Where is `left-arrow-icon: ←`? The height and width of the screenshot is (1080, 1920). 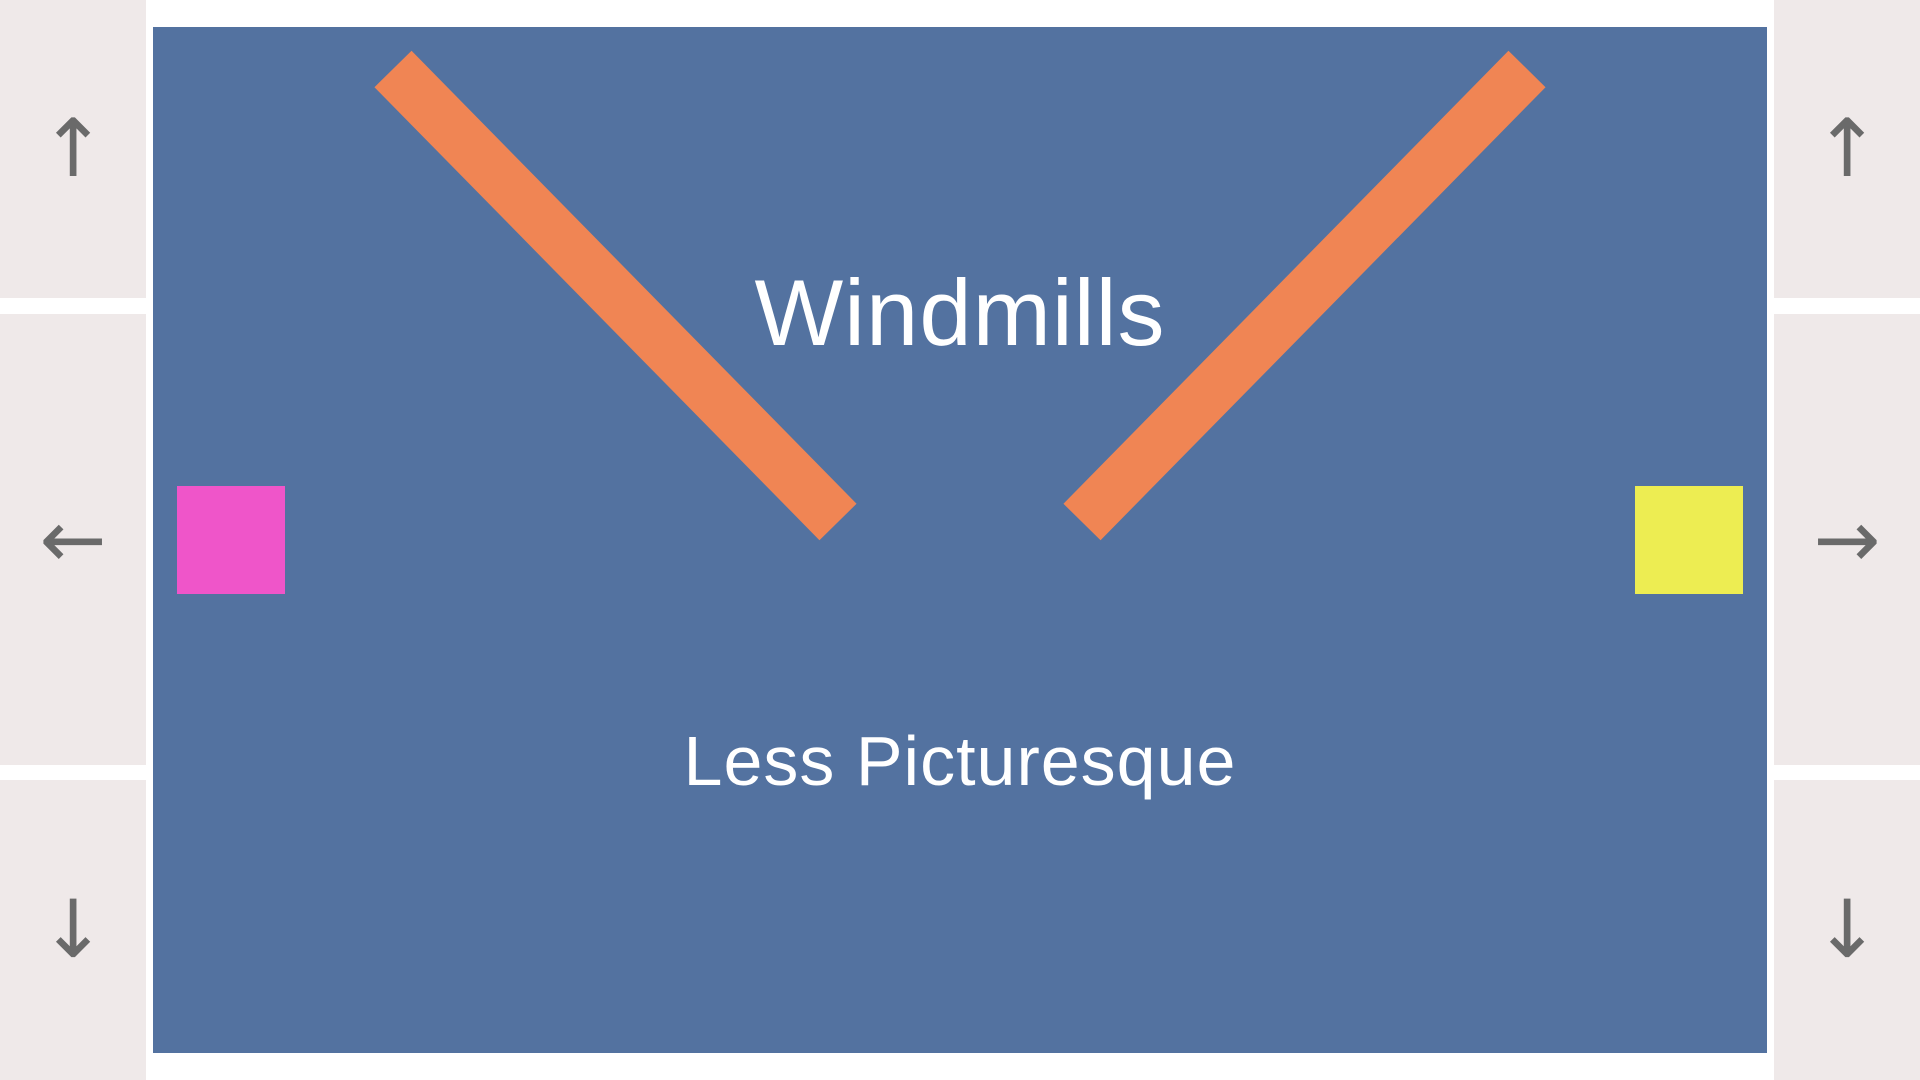 left-arrow-icon: ← is located at coordinates (73, 539).